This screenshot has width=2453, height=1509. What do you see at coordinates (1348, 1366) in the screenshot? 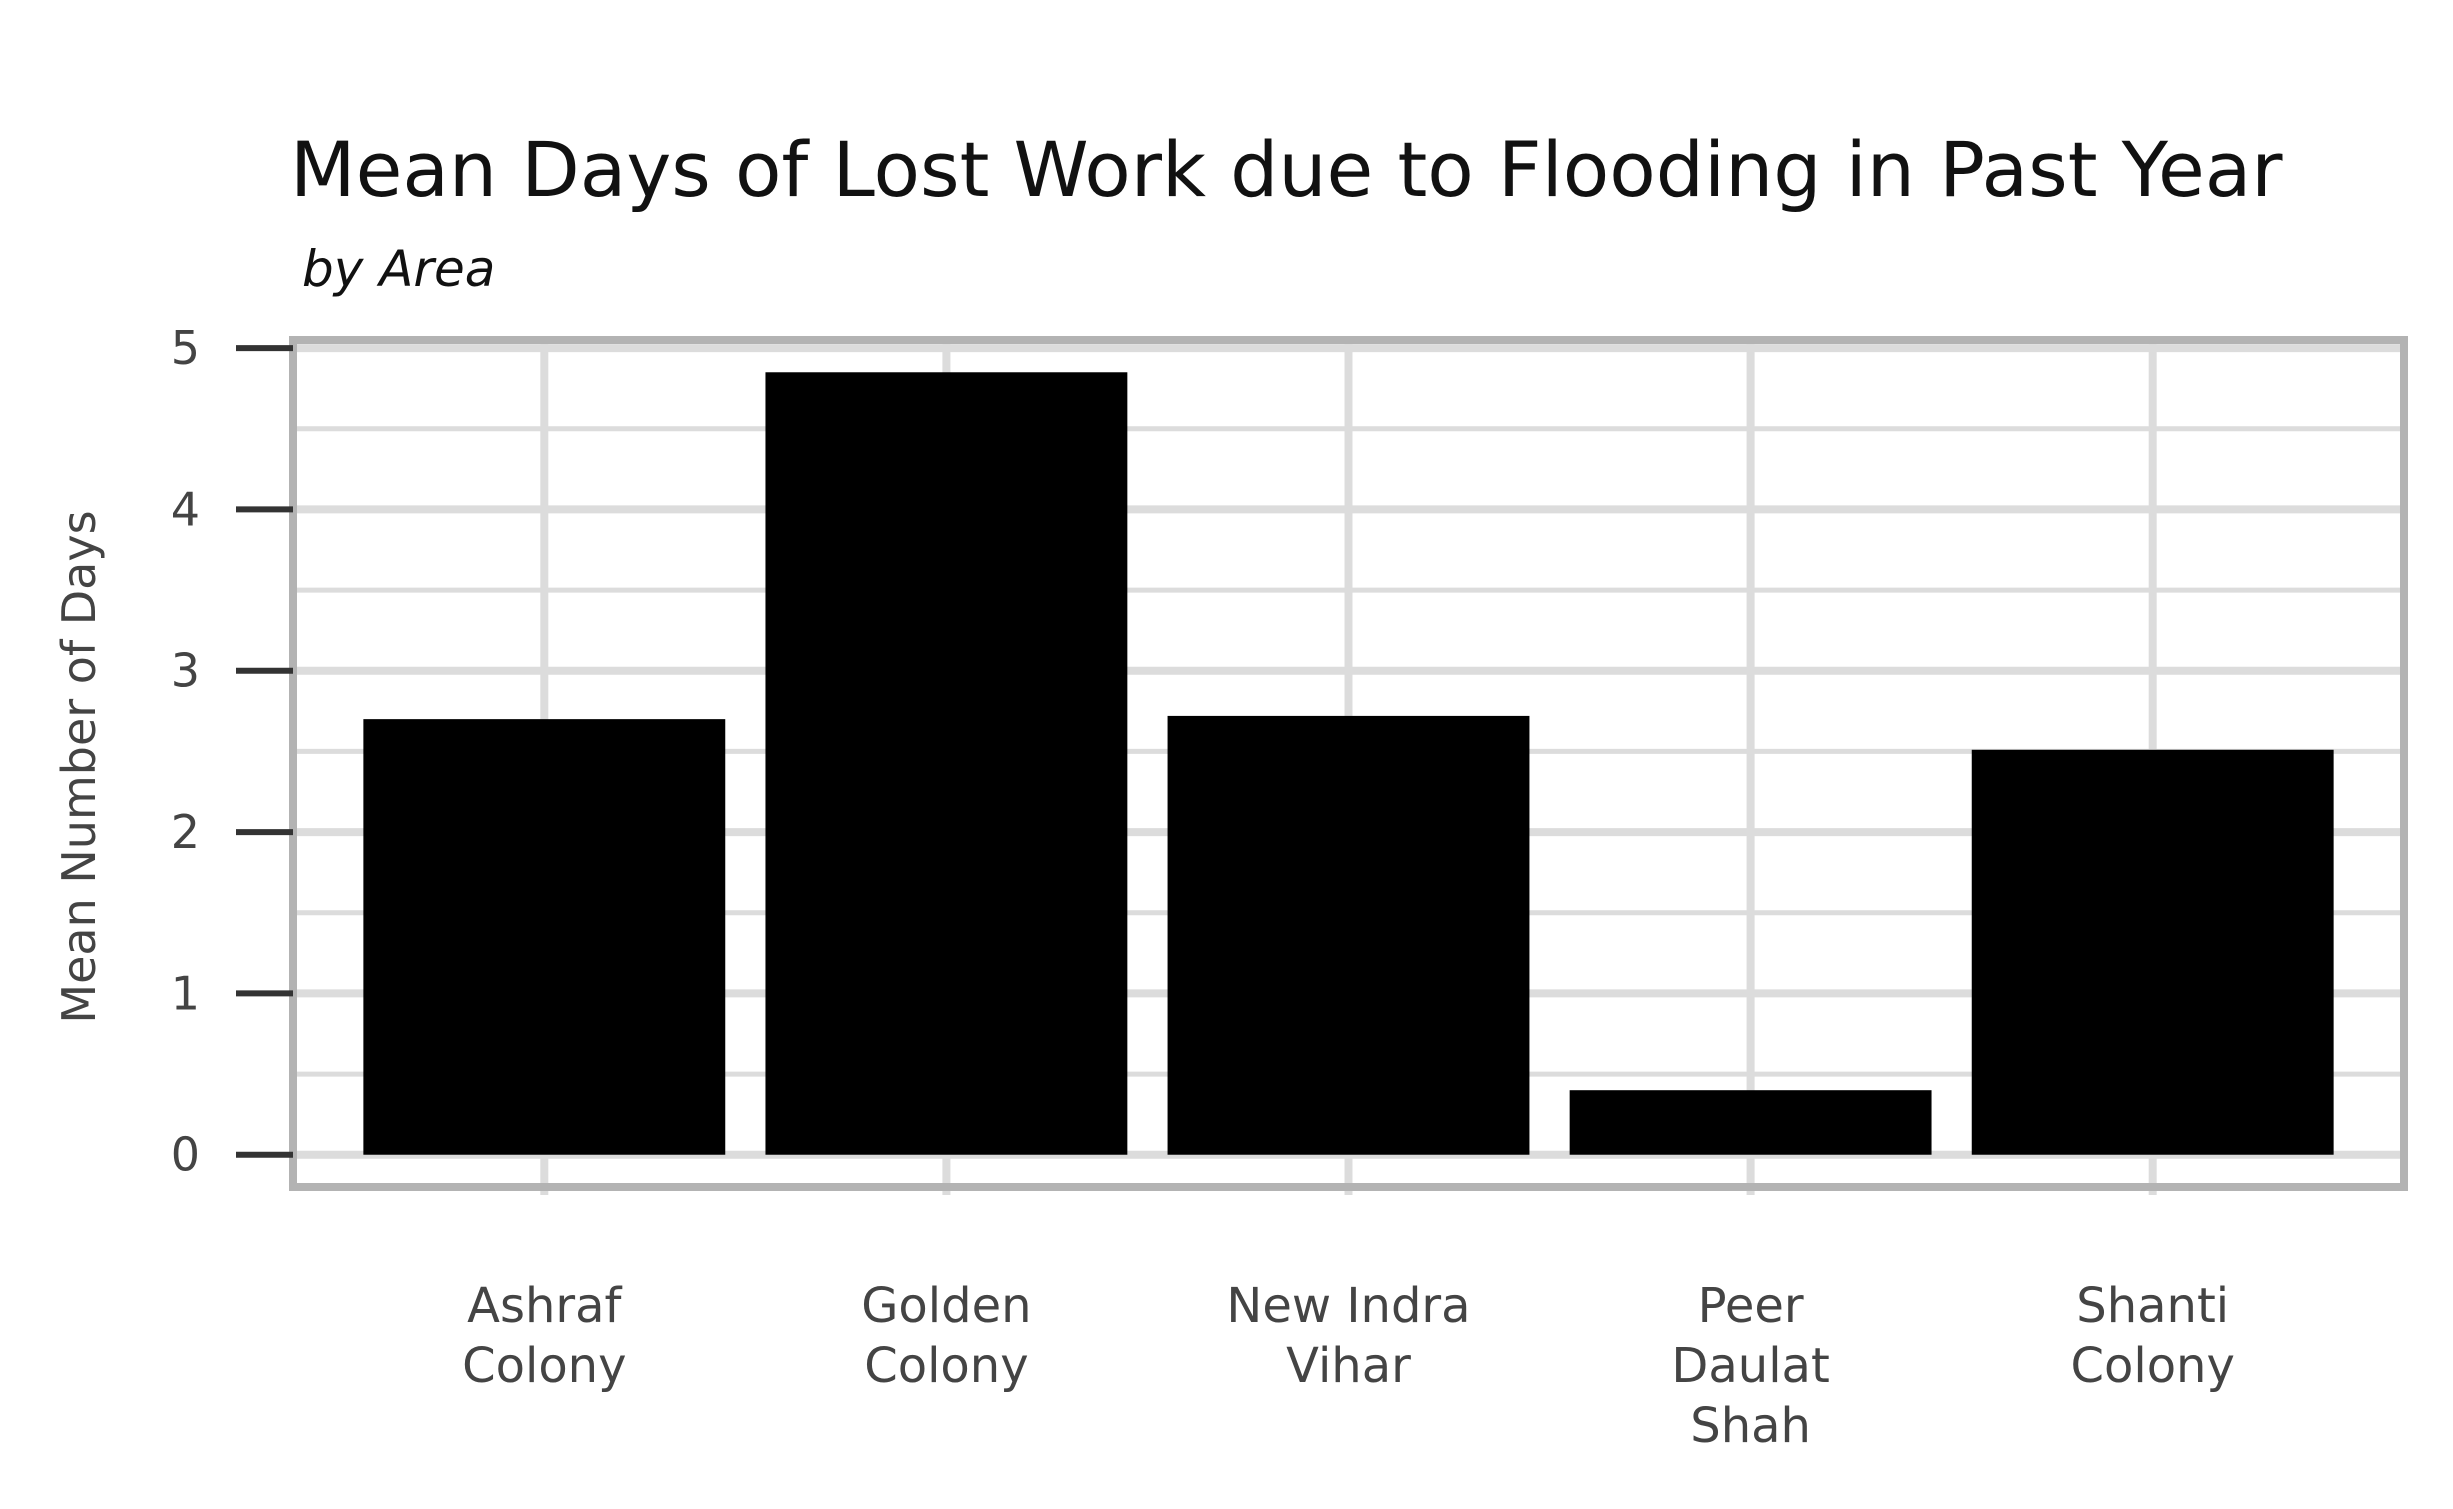
I see `x-tick-label-line: Vihar` at bounding box center [1348, 1366].